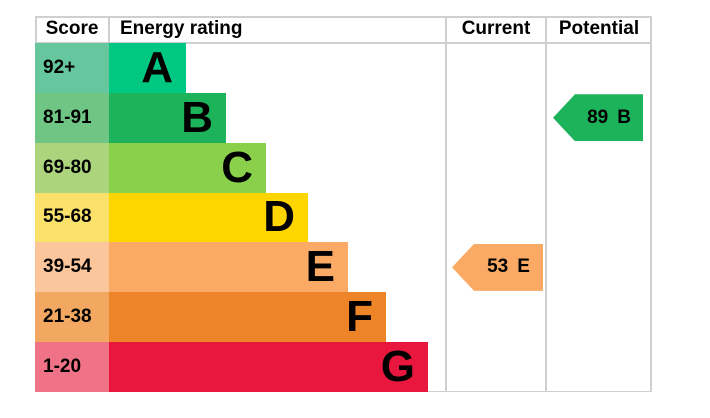 This screenshot has width=710, height=418. Describe the element at coordinates (320, 267) in the screenshot. I see `band-letter-e: E` at that location.